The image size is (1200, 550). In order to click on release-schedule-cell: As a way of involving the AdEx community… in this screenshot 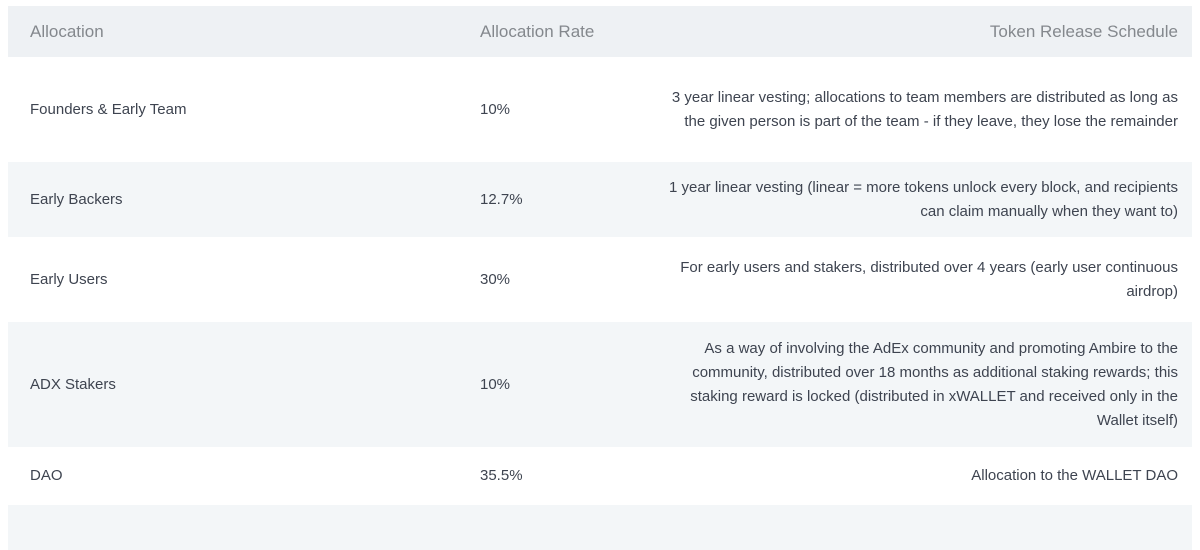, I will do `click(934, 384)`.